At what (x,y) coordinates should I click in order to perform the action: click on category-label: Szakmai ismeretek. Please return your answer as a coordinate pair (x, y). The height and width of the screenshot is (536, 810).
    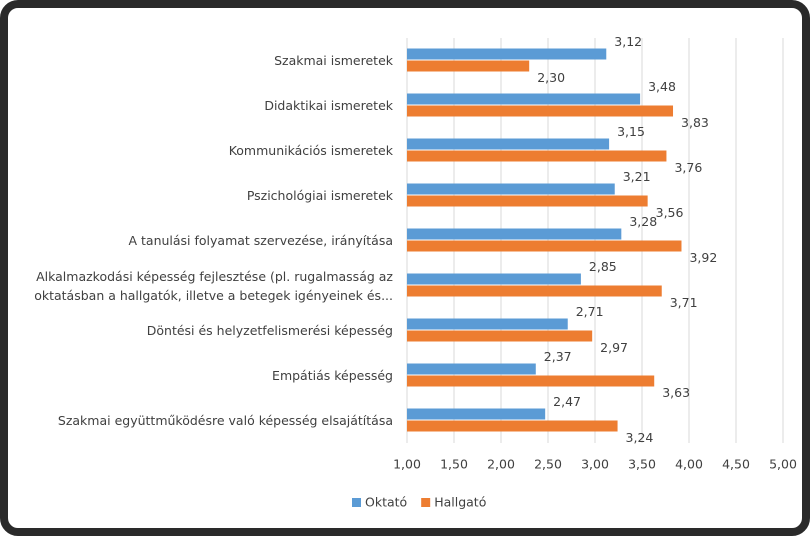
    Looking at the image, I should click on (333, 60).